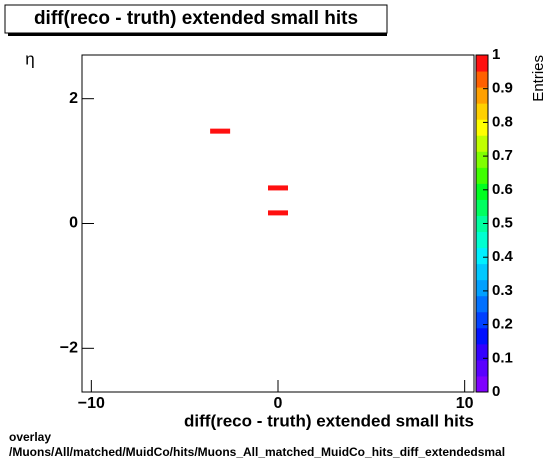  I want to click on y-axis-label: η, so click(29, 58).